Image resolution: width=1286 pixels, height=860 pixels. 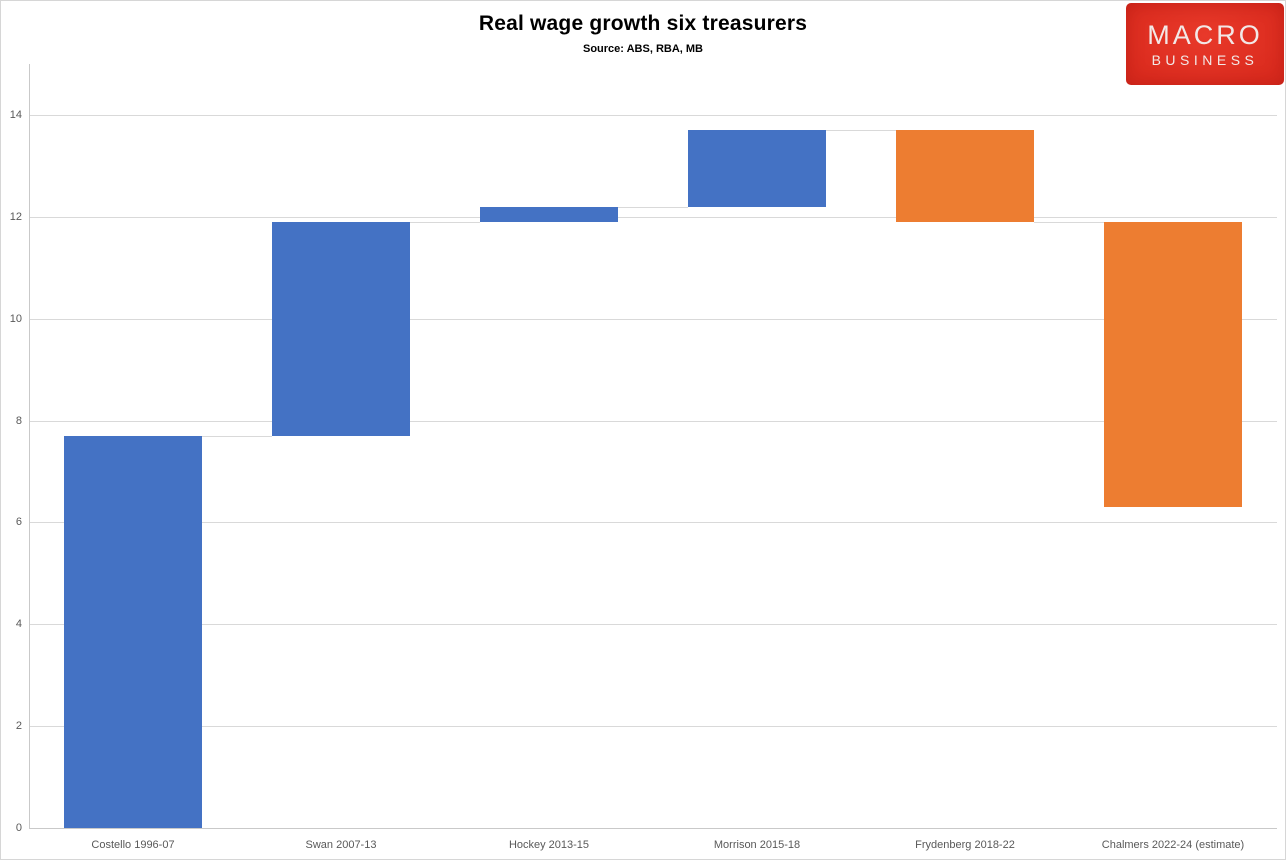 I want to click on y-tick-label: 8, so click(x=18, y=420).